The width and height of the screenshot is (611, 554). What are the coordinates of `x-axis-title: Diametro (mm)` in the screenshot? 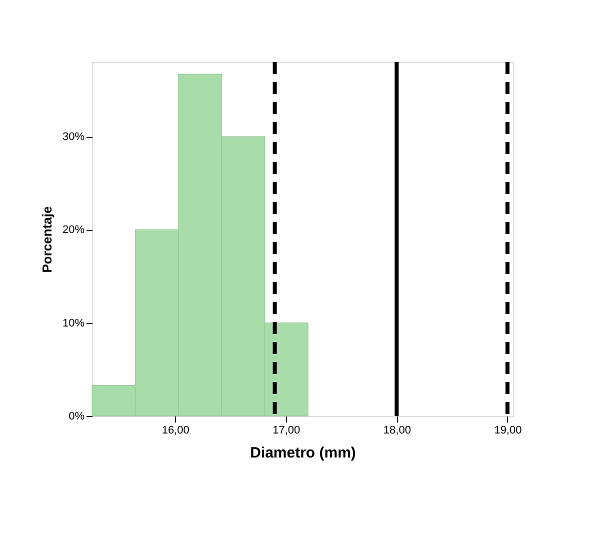 It's located at (303, 453).